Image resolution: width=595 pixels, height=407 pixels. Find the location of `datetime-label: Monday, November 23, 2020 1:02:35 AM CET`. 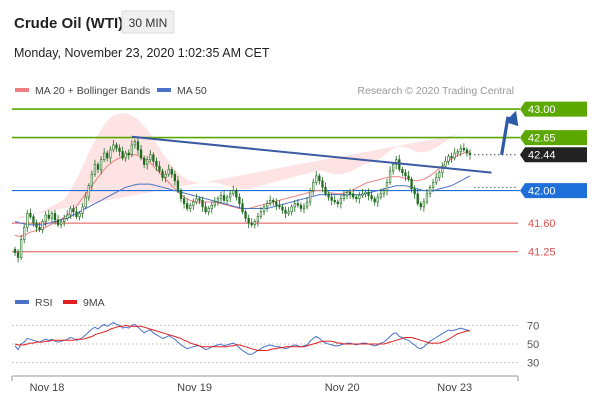

datetime-label: Monday, November 23, 2020 1:02:35 AM CET is located at coordinates (142, 53).